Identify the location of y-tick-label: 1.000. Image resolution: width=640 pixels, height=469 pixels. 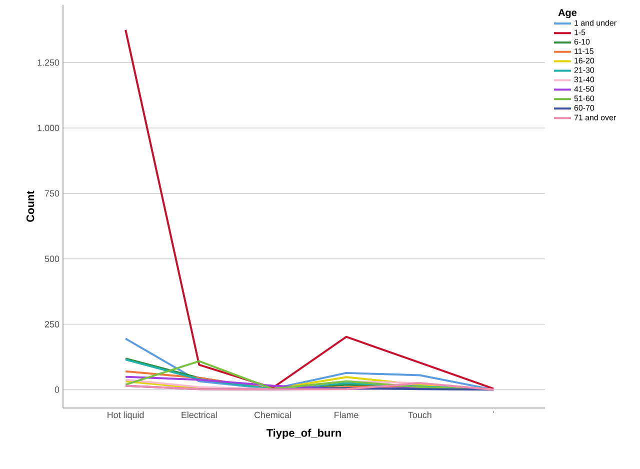
(49, 128).